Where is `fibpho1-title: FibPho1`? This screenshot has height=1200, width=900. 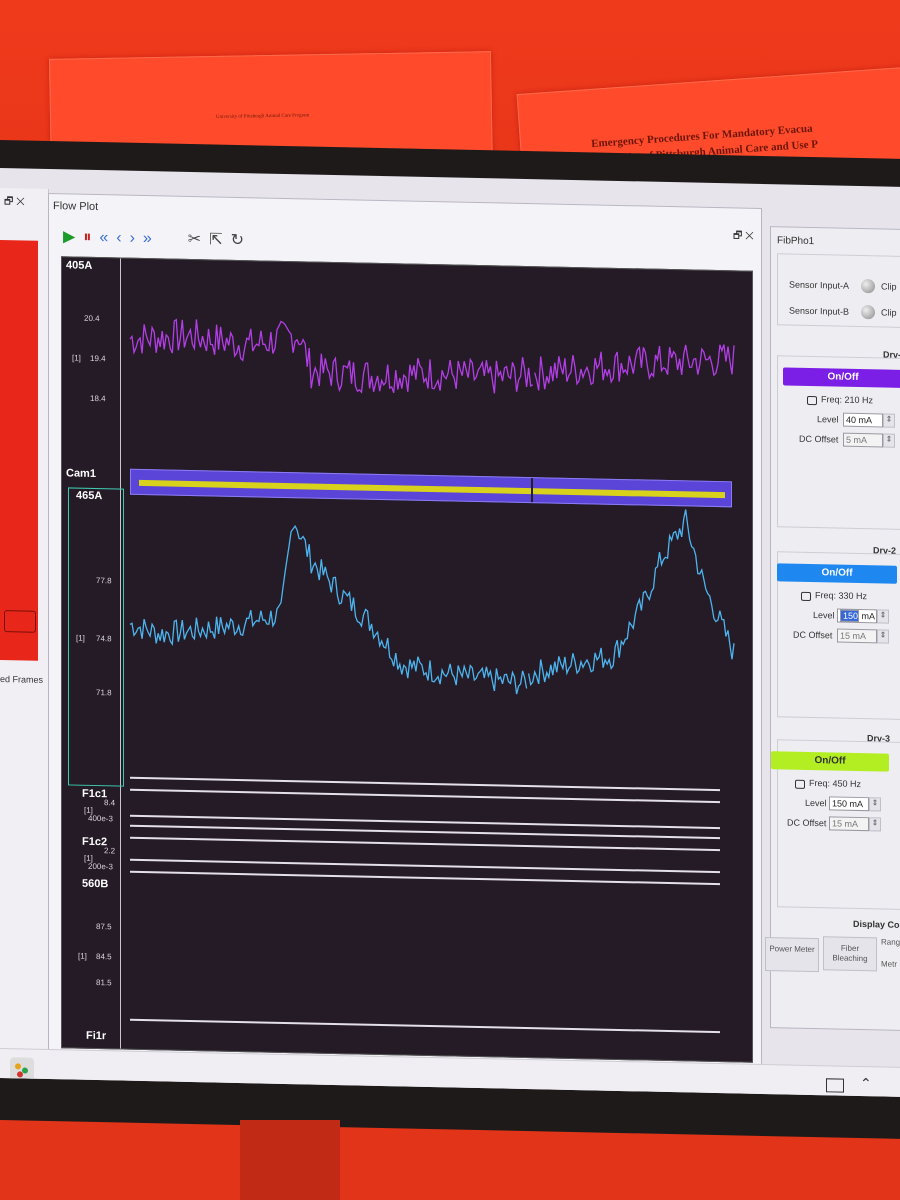
fibpho1-title: FibPho1 is located at coordinates (796, 241).